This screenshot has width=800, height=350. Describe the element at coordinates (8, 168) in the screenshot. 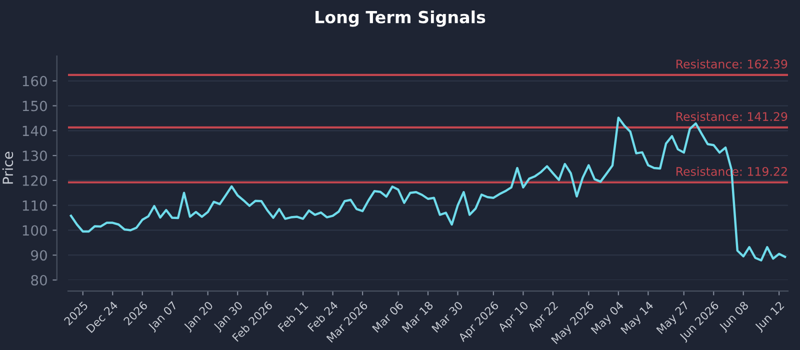

I see `y-axis-title: Price` at that location.